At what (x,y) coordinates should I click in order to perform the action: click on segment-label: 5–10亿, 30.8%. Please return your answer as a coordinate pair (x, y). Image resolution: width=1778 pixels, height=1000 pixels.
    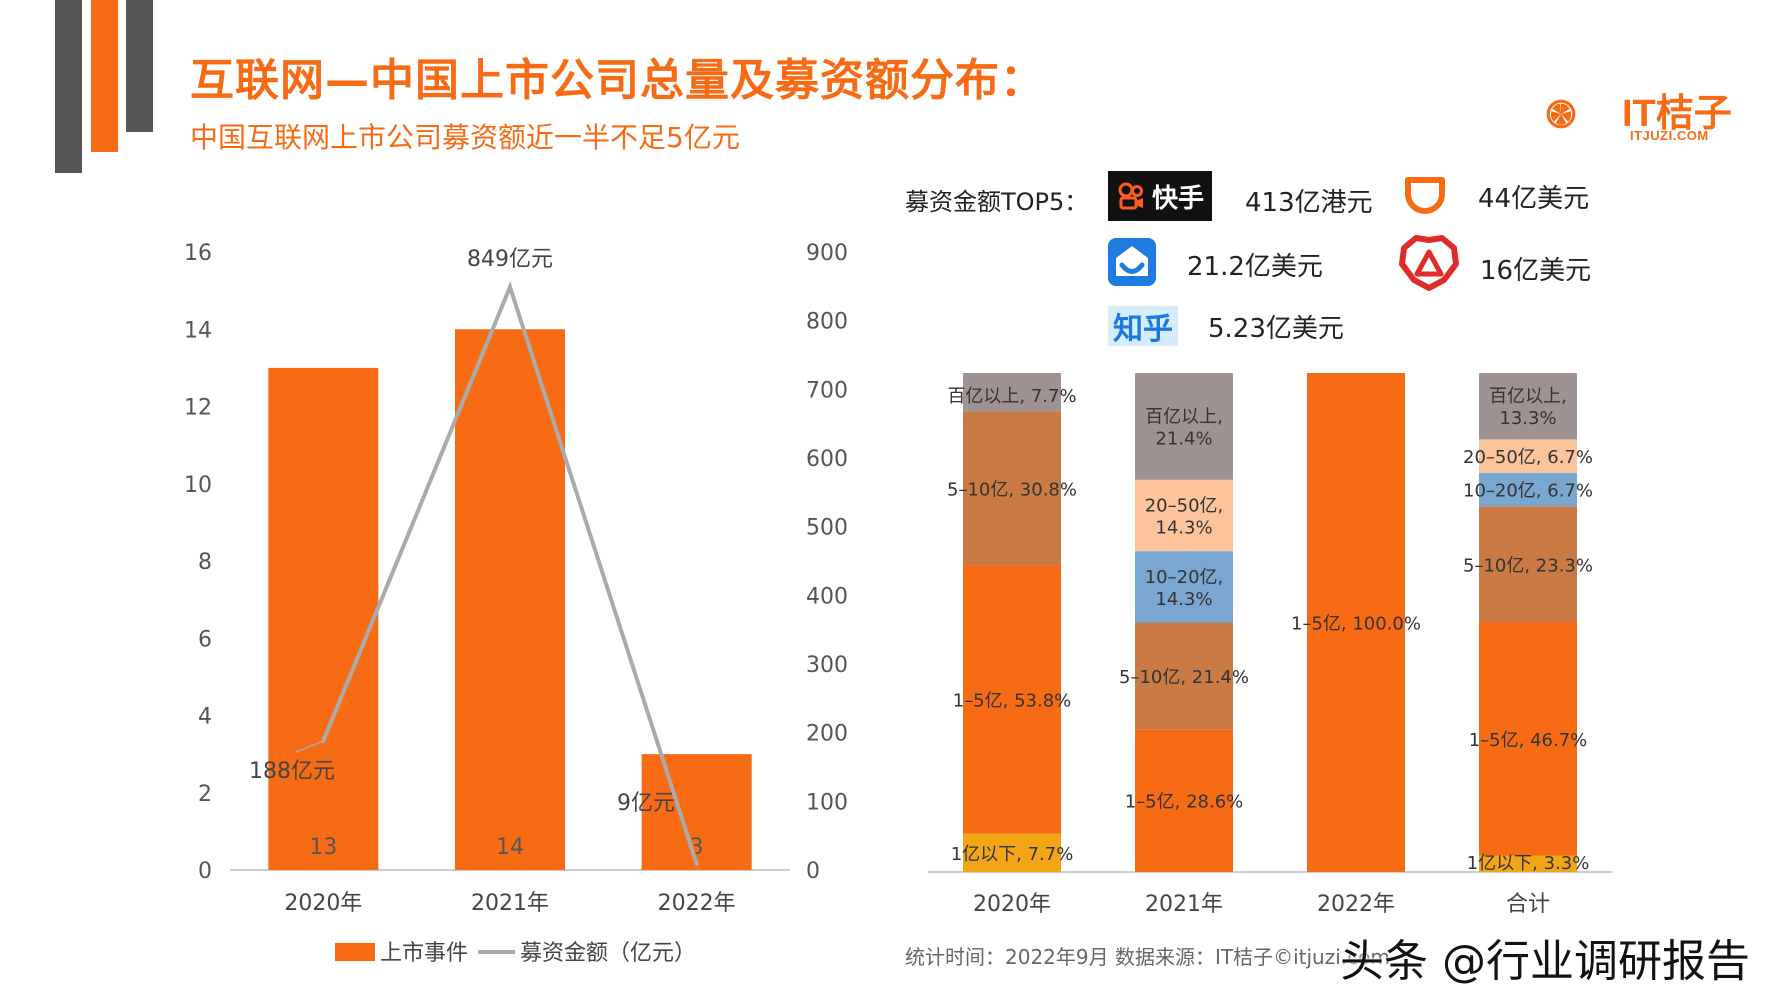
    Looking at the image, I should click on (1012, 489).